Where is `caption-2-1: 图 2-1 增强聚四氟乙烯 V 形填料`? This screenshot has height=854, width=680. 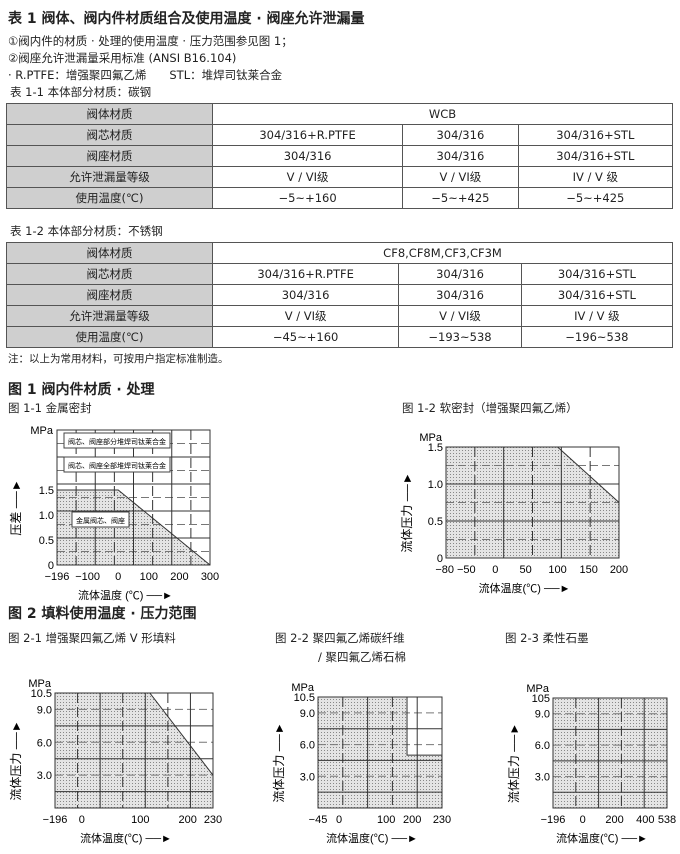 caption-2-1: 图 2-1 增强聚四氟乙烯 V 形填料 is located at coordinates (92, 638).